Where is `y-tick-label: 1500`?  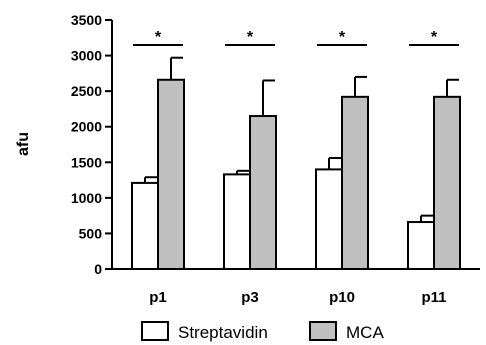 y-tick-label: 1500 is located at coordinates (86, 162).